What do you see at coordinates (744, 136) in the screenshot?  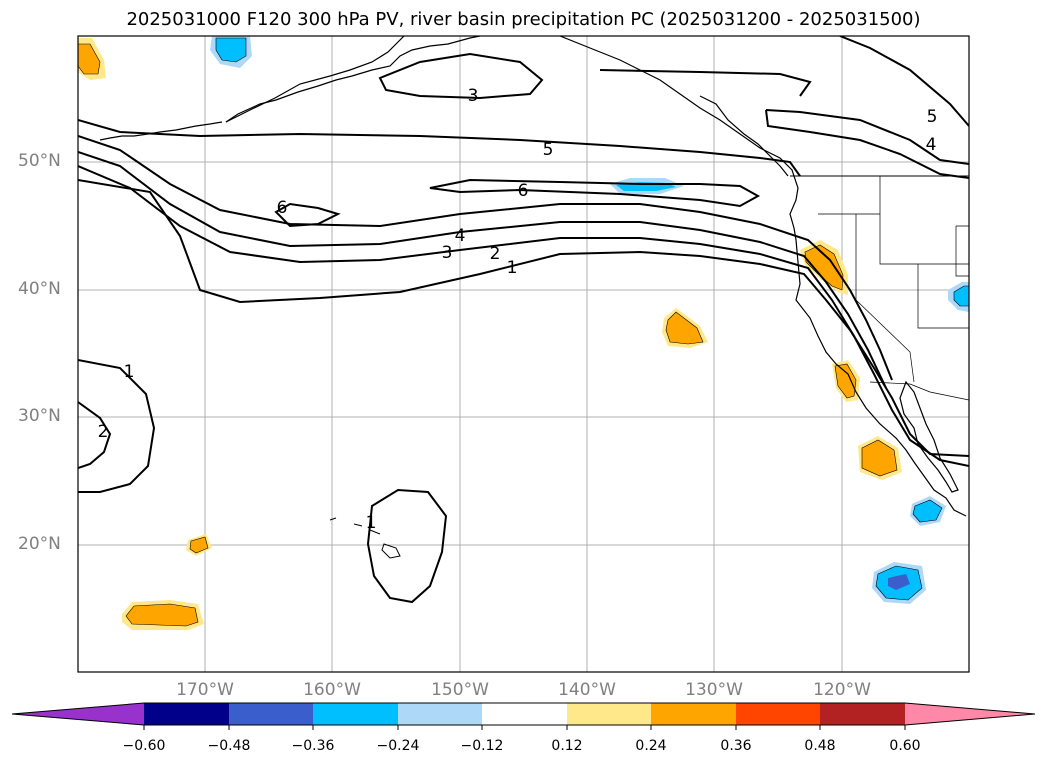 I see `bc-islands` at bounding box center [744, 136].